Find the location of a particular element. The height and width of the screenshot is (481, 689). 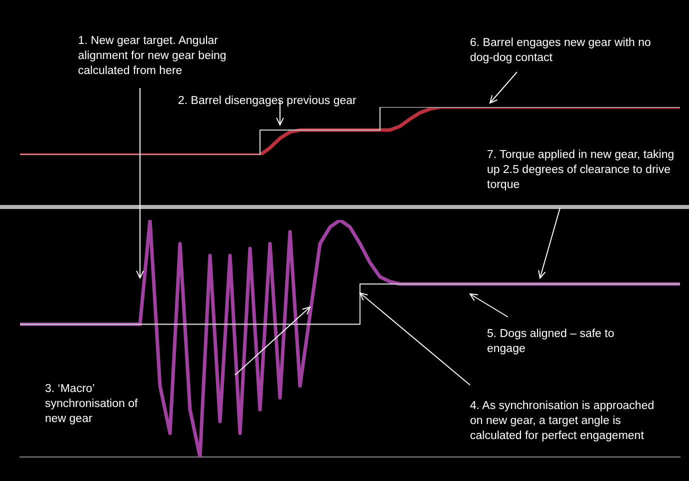

text: 1. New gear target. Angular alignment for new gear being calculated from here is located at coordinates (153, 56).